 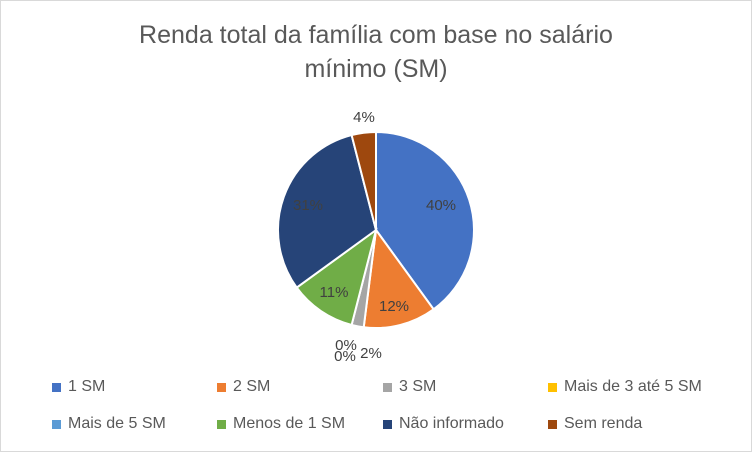 I want to click on legend-item-menos-de-1-sm: Menos de 1 SM, so click(x=281, y=424).